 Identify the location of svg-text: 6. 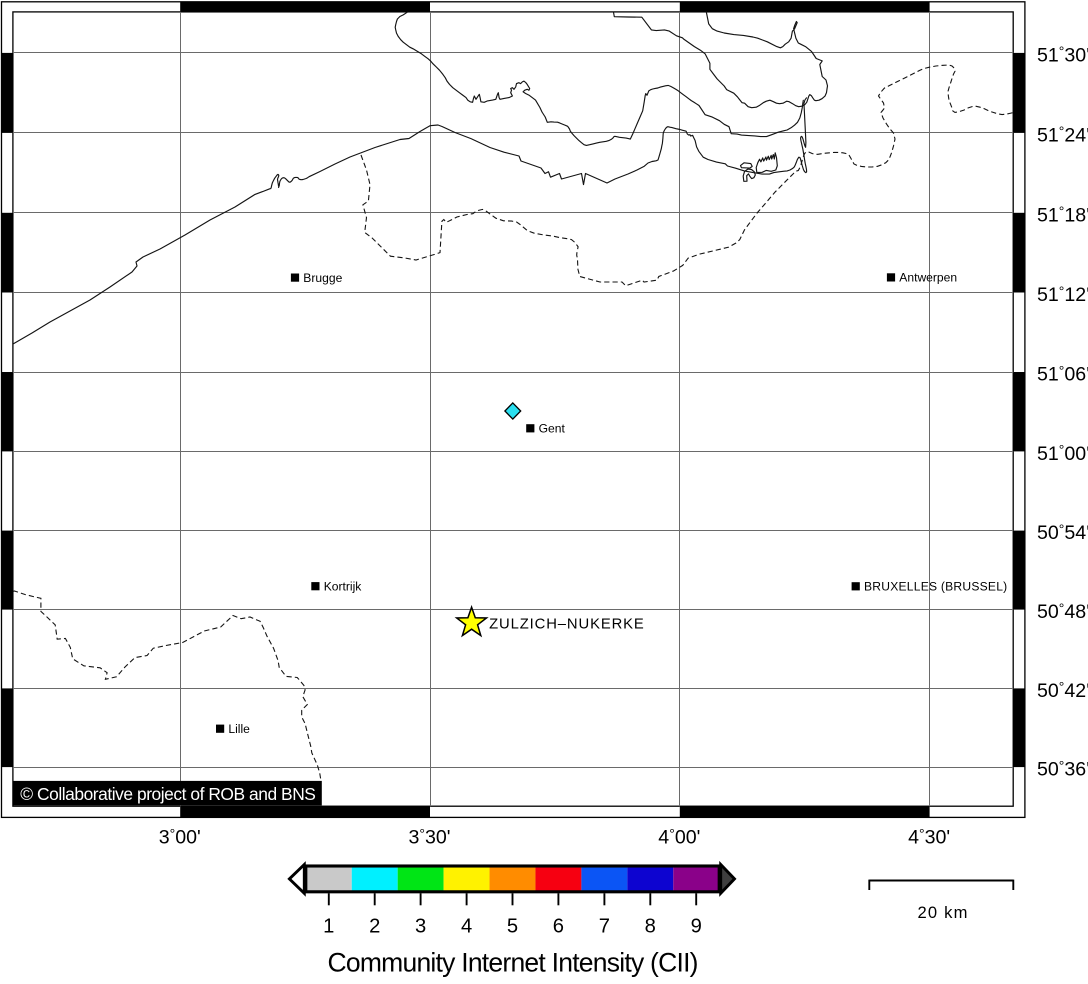
(558, 927).